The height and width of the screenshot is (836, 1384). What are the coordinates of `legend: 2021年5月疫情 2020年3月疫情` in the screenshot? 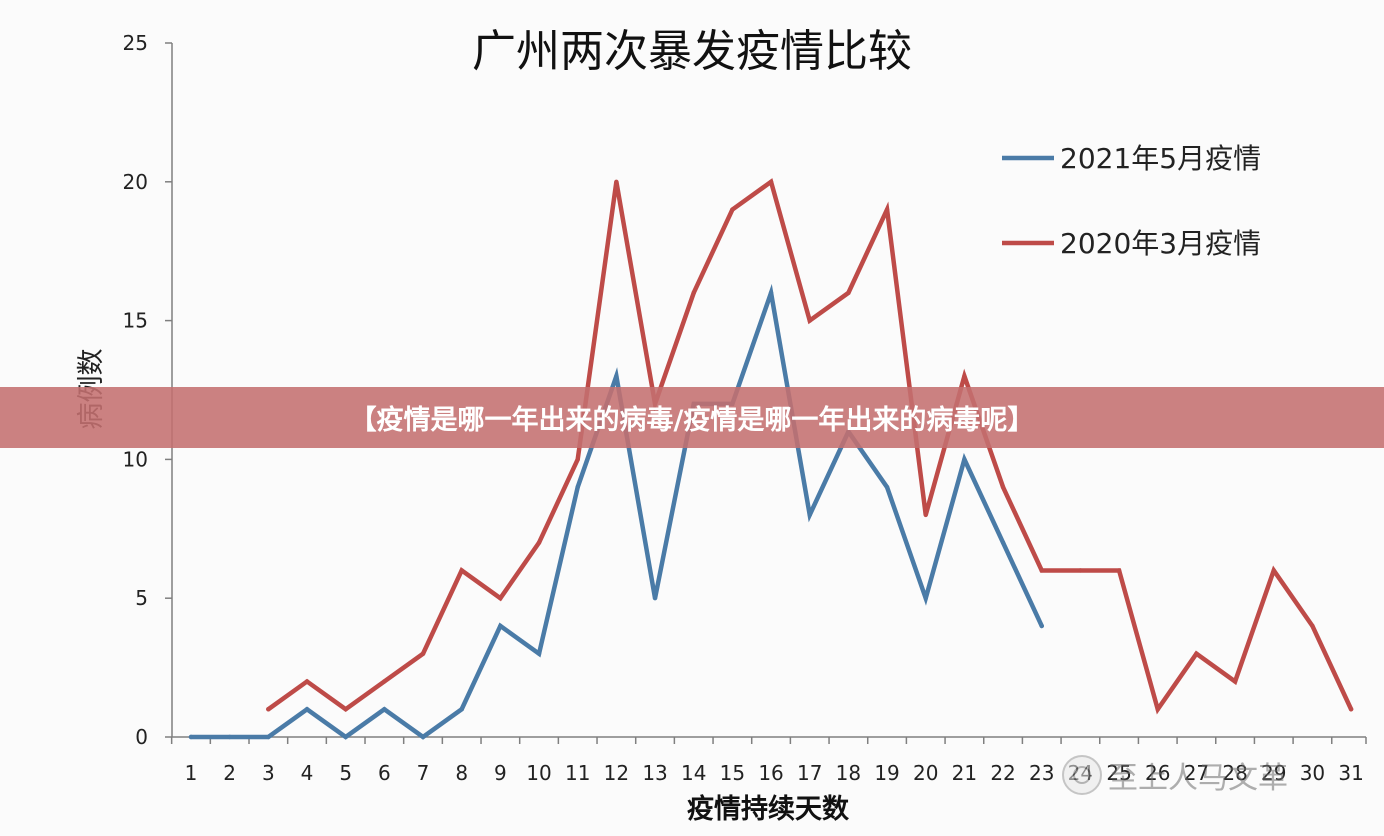 It's located at (1131, 201).